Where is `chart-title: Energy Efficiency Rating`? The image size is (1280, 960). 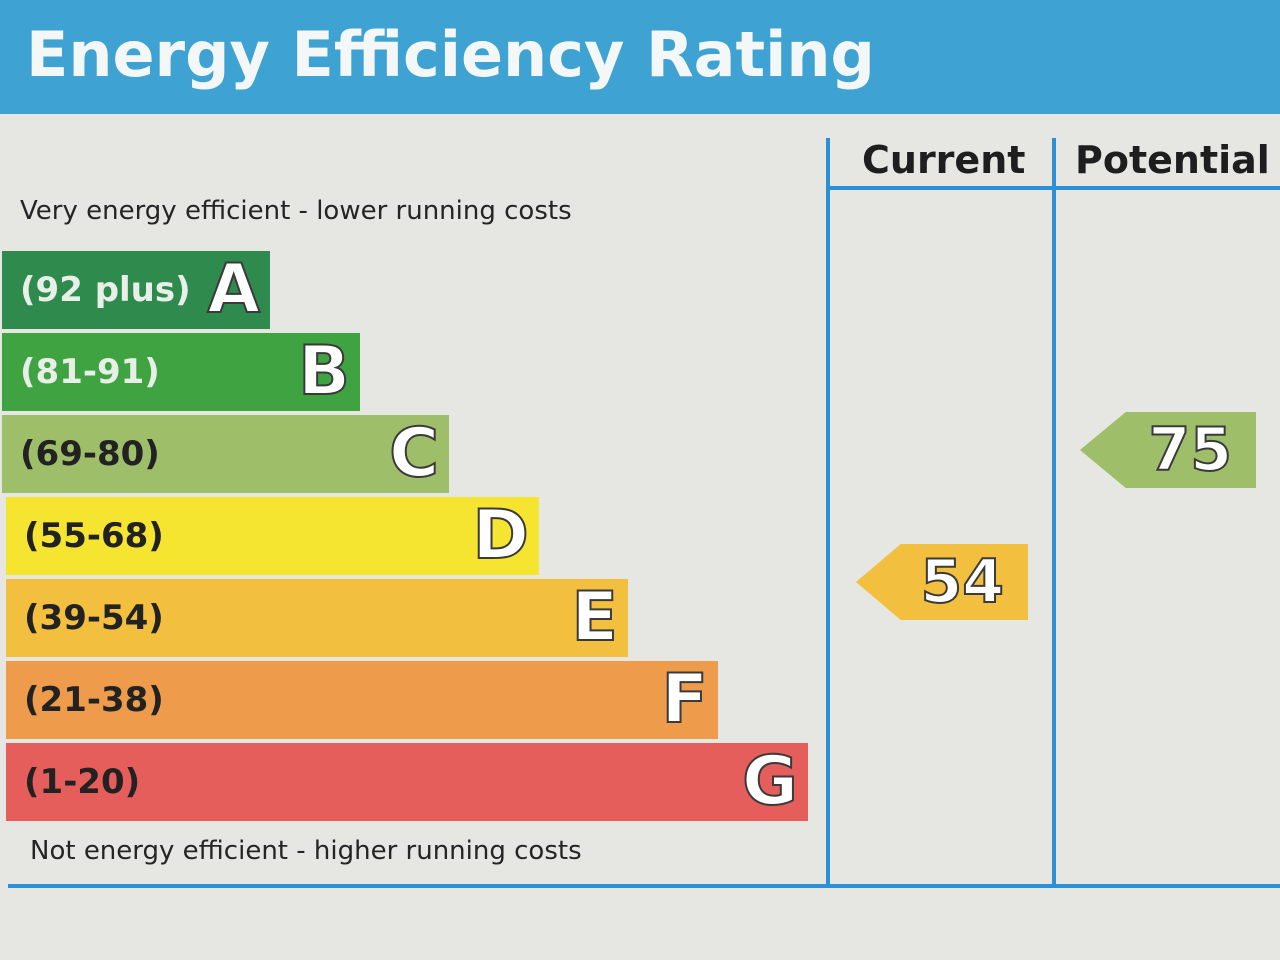 chart-title: Energy Efficiency Rating is located at coordinates (450, 54).